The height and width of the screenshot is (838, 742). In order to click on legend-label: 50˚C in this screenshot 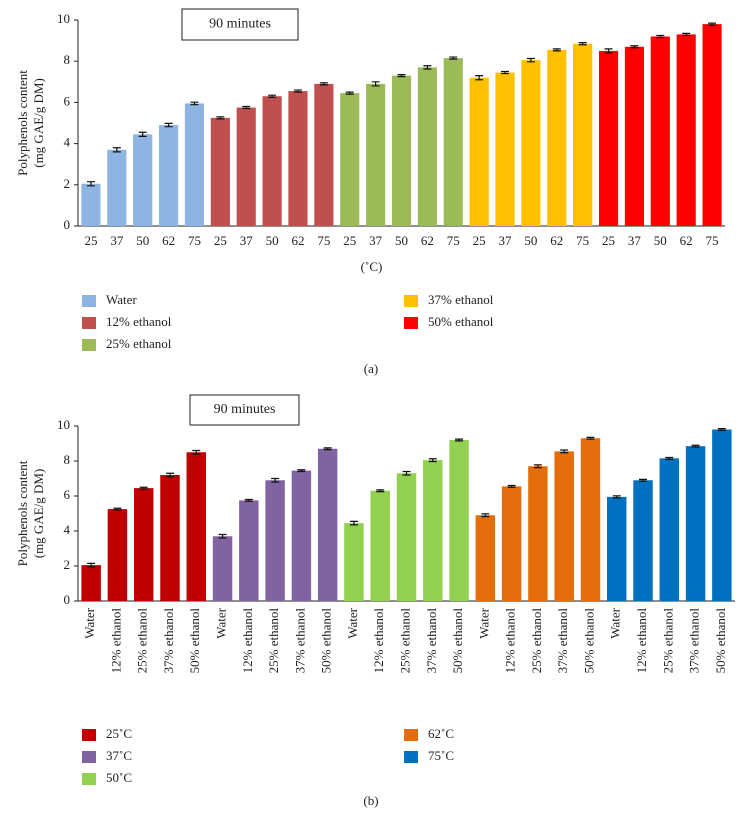, I will do `click(119, 777)`.